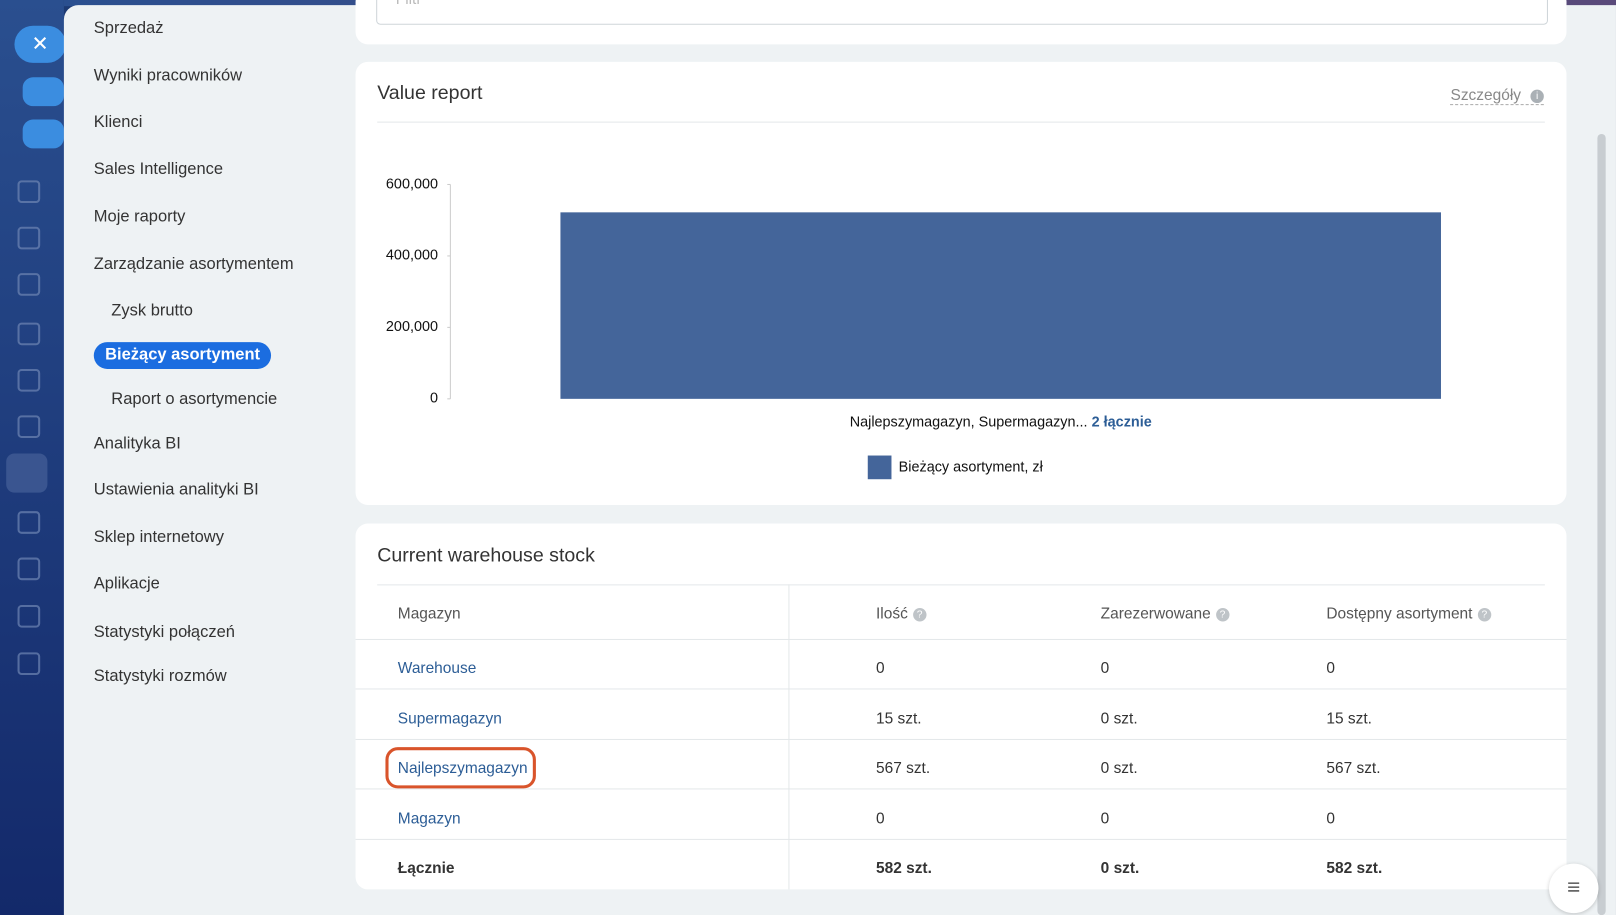 This screenshot has width=1616, height=915. I want to click on filter-placeholder: Filtr, so click(409, 4).